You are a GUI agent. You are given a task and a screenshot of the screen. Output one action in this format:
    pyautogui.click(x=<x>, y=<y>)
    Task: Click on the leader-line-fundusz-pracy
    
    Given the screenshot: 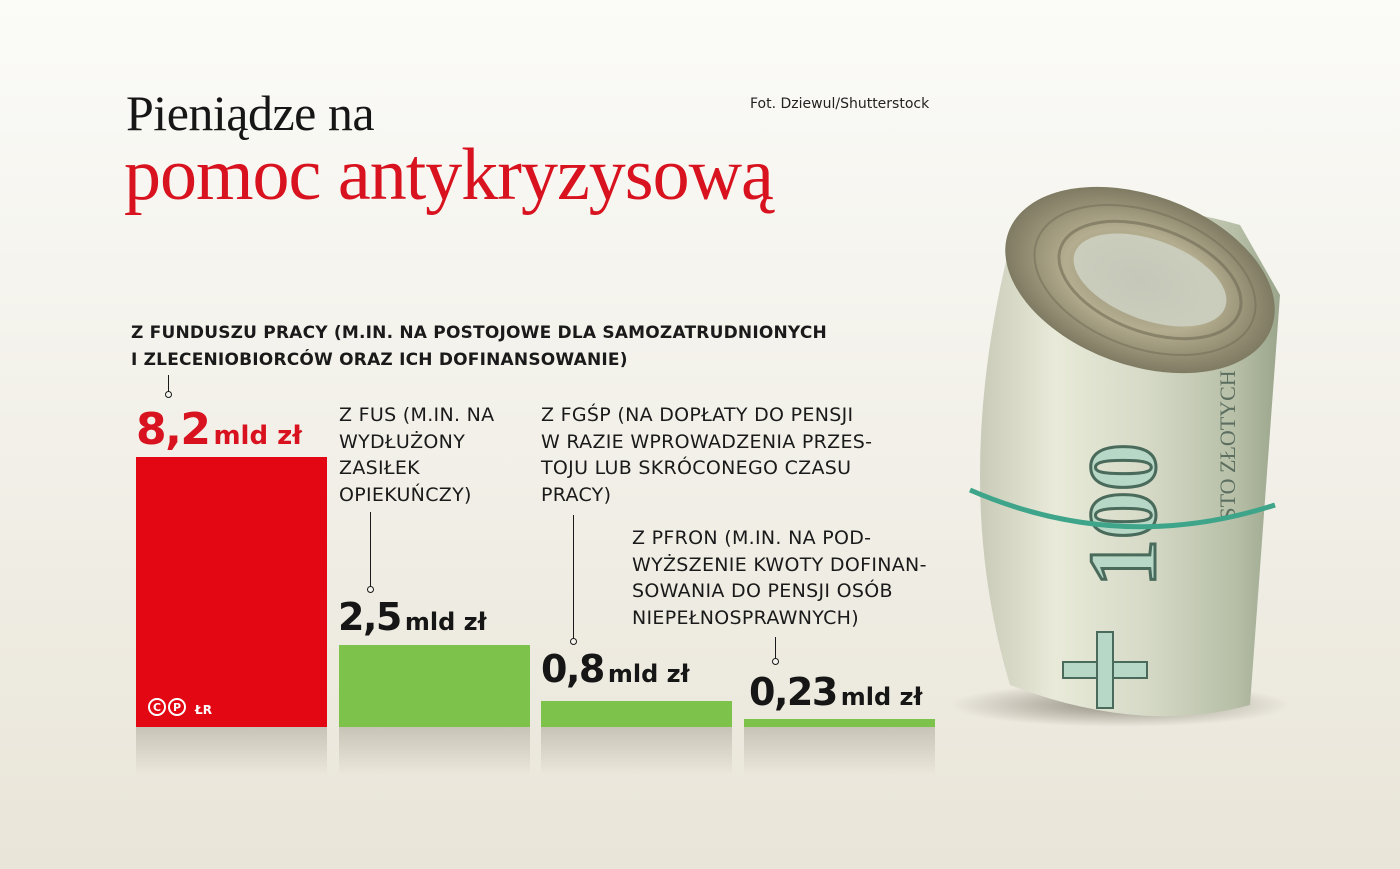 What is the action you would take?
    pyautogui.click(x=168, y=384)
    